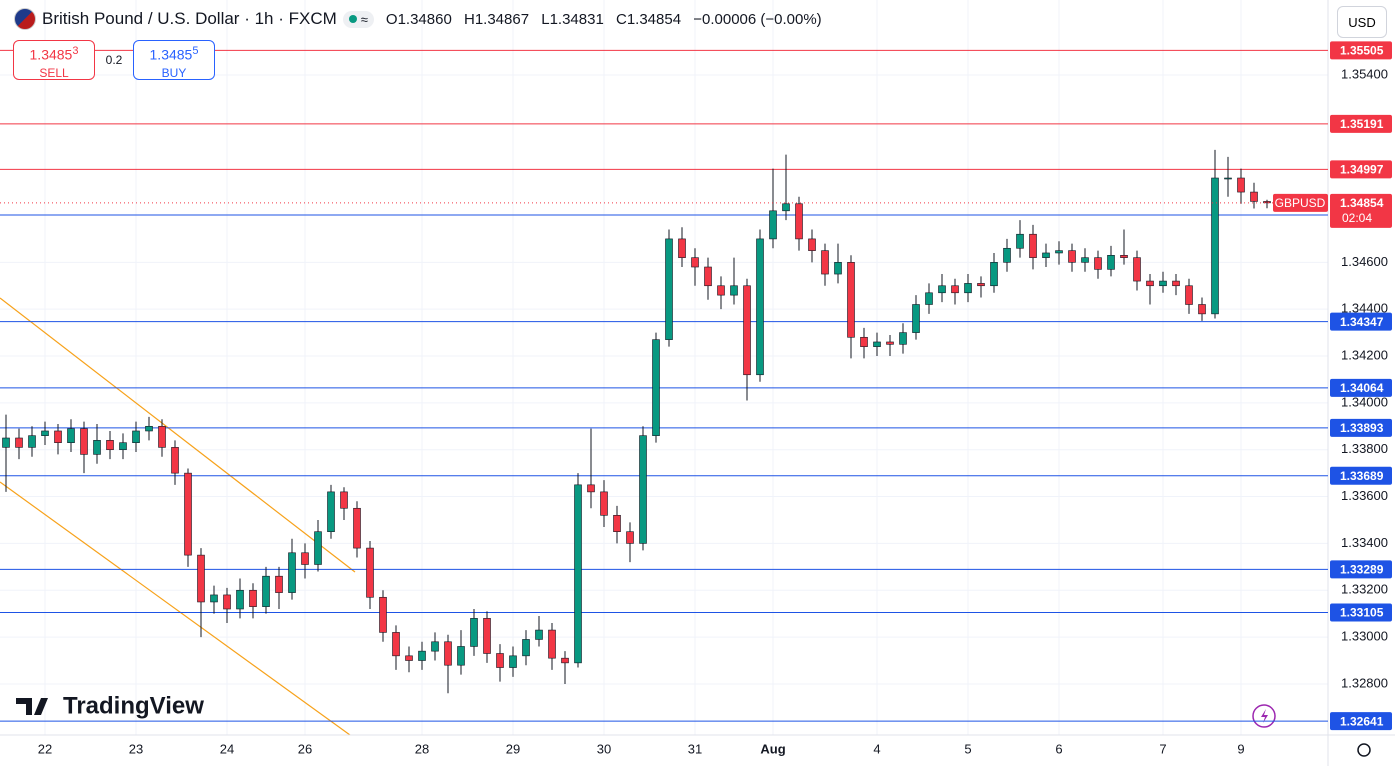 The height and width of the screenshot is (766, 1395). Describe the element at coordinates (876, 748) in the screenshot. I see `x-tick-label: 4` at that location.